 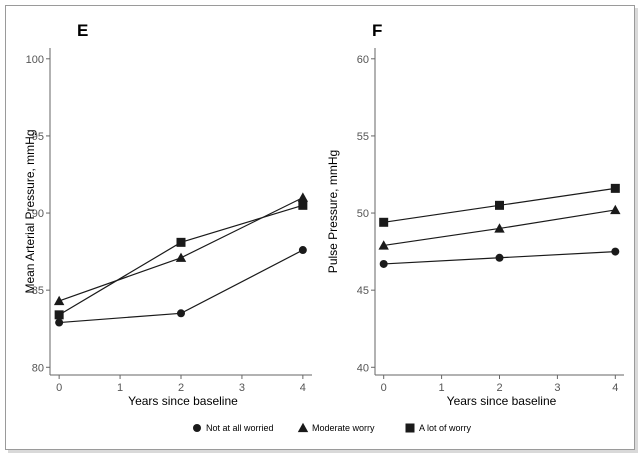 What do you see at coordinates (82, 30) in the screenshot?
I see `panel-letter: E` at bounding box center [82, 30].